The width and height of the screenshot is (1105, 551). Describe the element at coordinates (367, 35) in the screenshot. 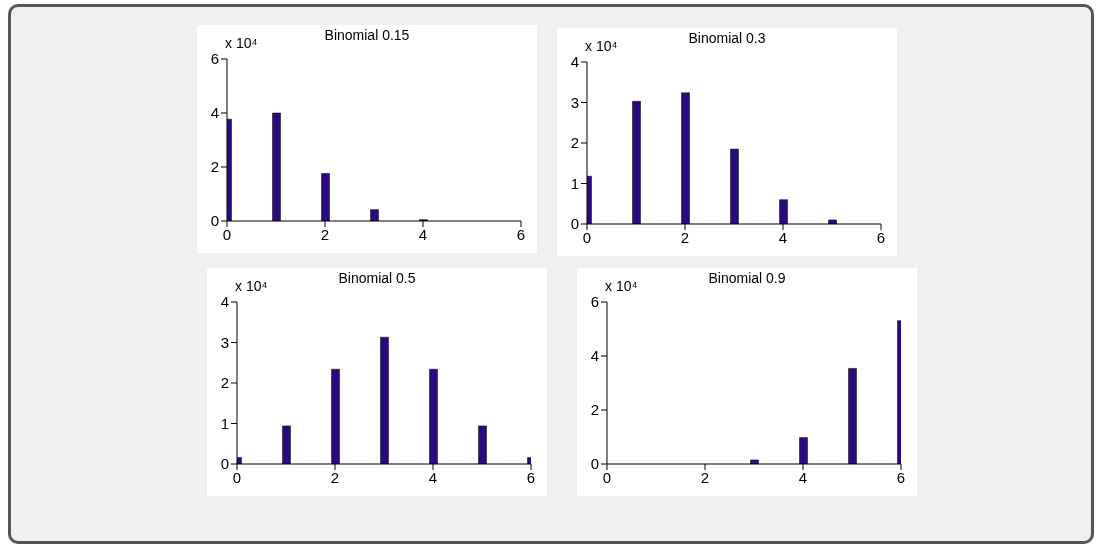

I see `chart-title: Binomial 0.15` at that location.